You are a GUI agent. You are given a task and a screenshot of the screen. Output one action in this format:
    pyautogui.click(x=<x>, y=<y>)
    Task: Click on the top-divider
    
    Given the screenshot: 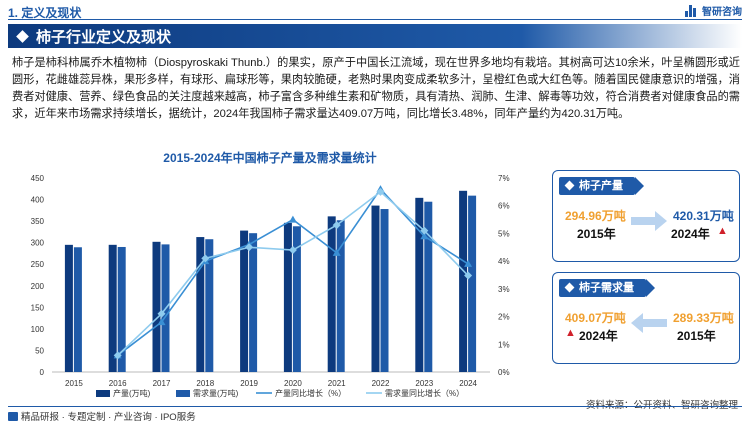 What is the action you would take?
    pyautogui.click(x=375, y=19)
    